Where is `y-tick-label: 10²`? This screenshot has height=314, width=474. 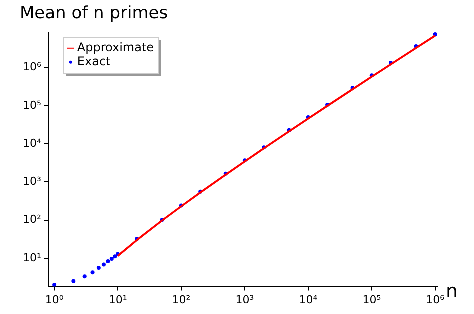
y-tick-label: 10² is located at coordinates (32, 219).